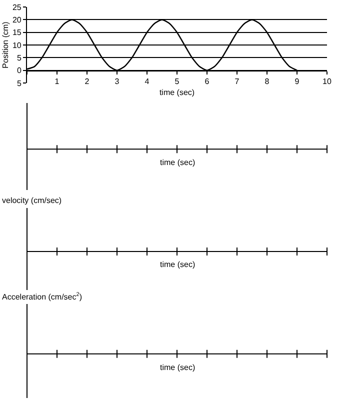 Image resolution: width=337 pixels, height=400 pixels. What do you see at coordinates (327, 81) in the screenshot?
I see `x-tick-label: 10` at bounding box center [327, 81].